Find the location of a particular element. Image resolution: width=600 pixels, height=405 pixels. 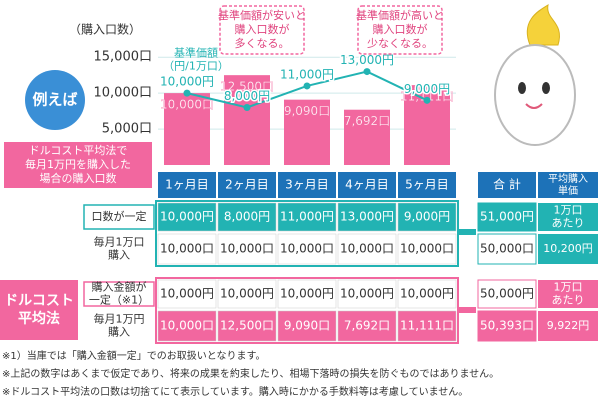

line-value-label: 9,000円 is located at coordinates (427, 89).